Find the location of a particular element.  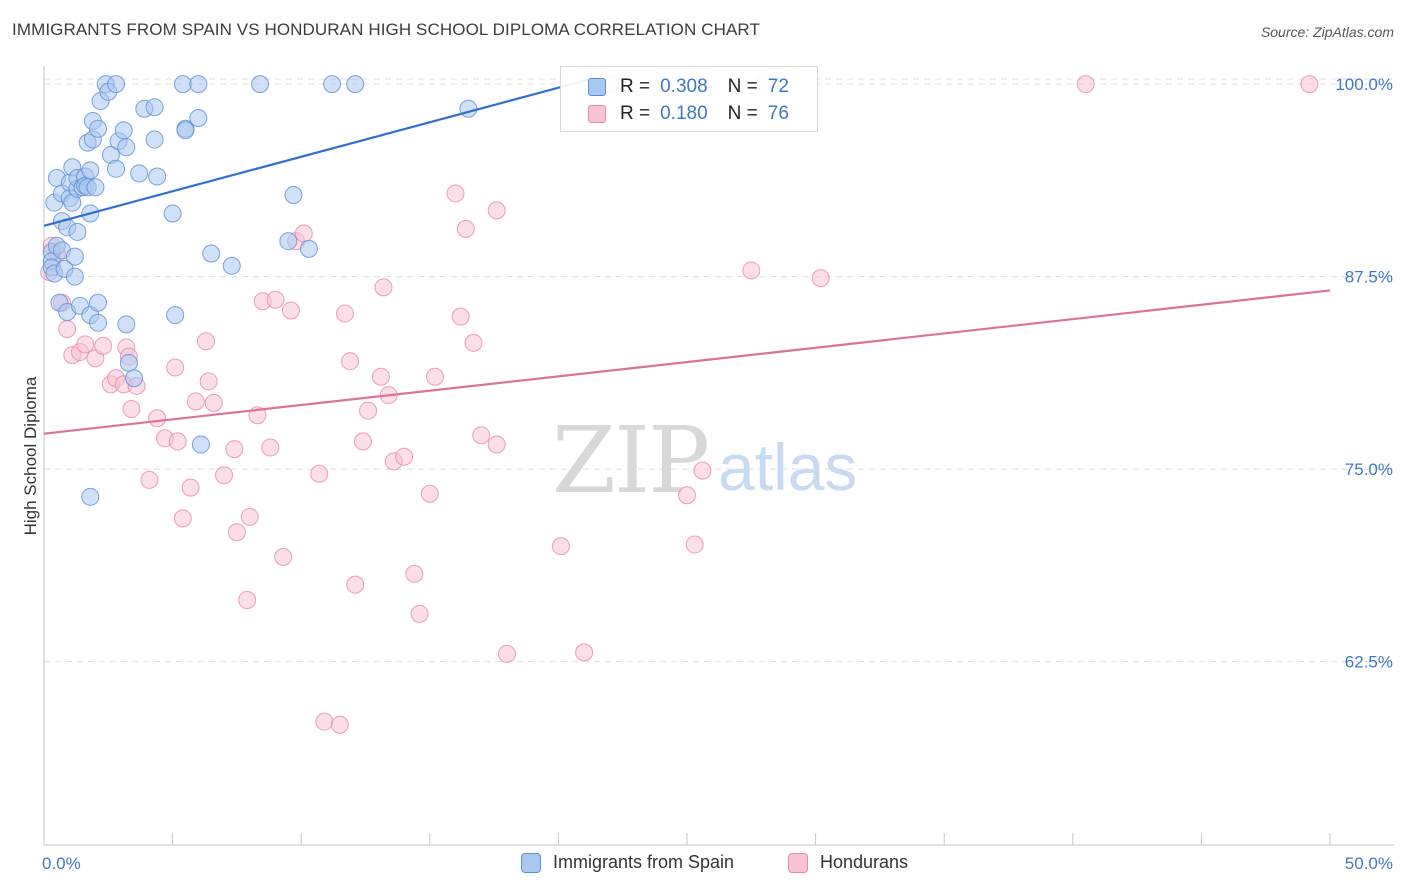

series-legend-honduras: Hondurans is located at coordinates (848, 862).